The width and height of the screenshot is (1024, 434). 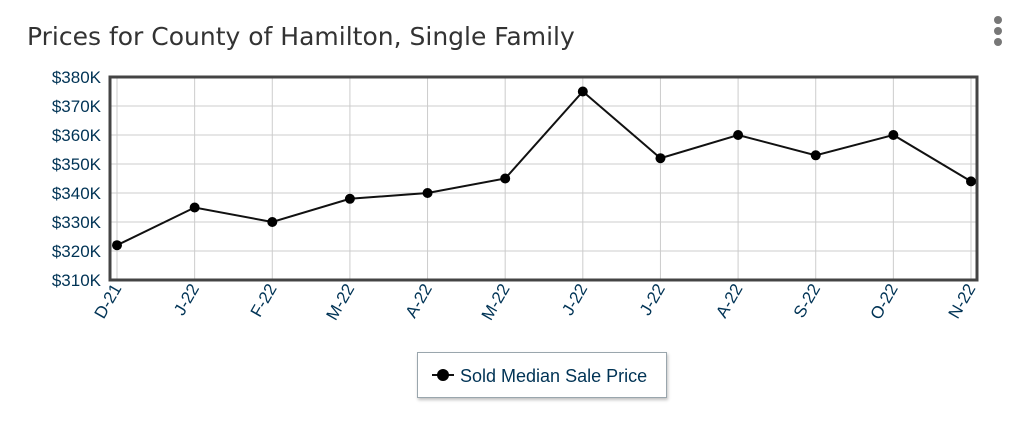 What do you see at coordinates (77, 280) in the screenshot?
I see `y-tick-label: $310K` at bounding box center [77, 280].